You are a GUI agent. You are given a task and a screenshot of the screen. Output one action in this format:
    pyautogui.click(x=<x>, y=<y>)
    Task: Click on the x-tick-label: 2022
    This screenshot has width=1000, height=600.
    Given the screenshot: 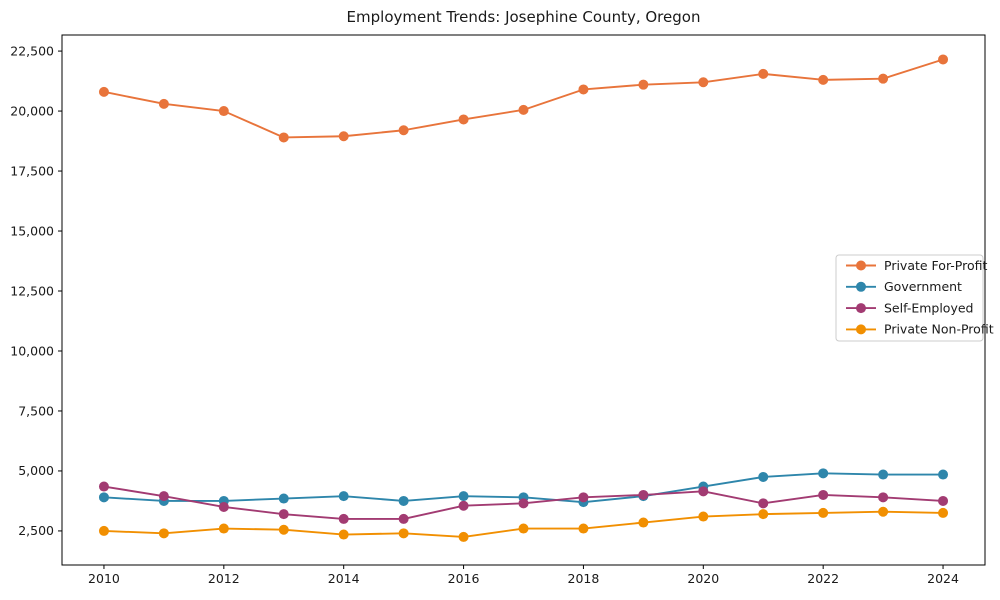 What is the action you would take?
    pyautogui.click(x=823, y=578)
    